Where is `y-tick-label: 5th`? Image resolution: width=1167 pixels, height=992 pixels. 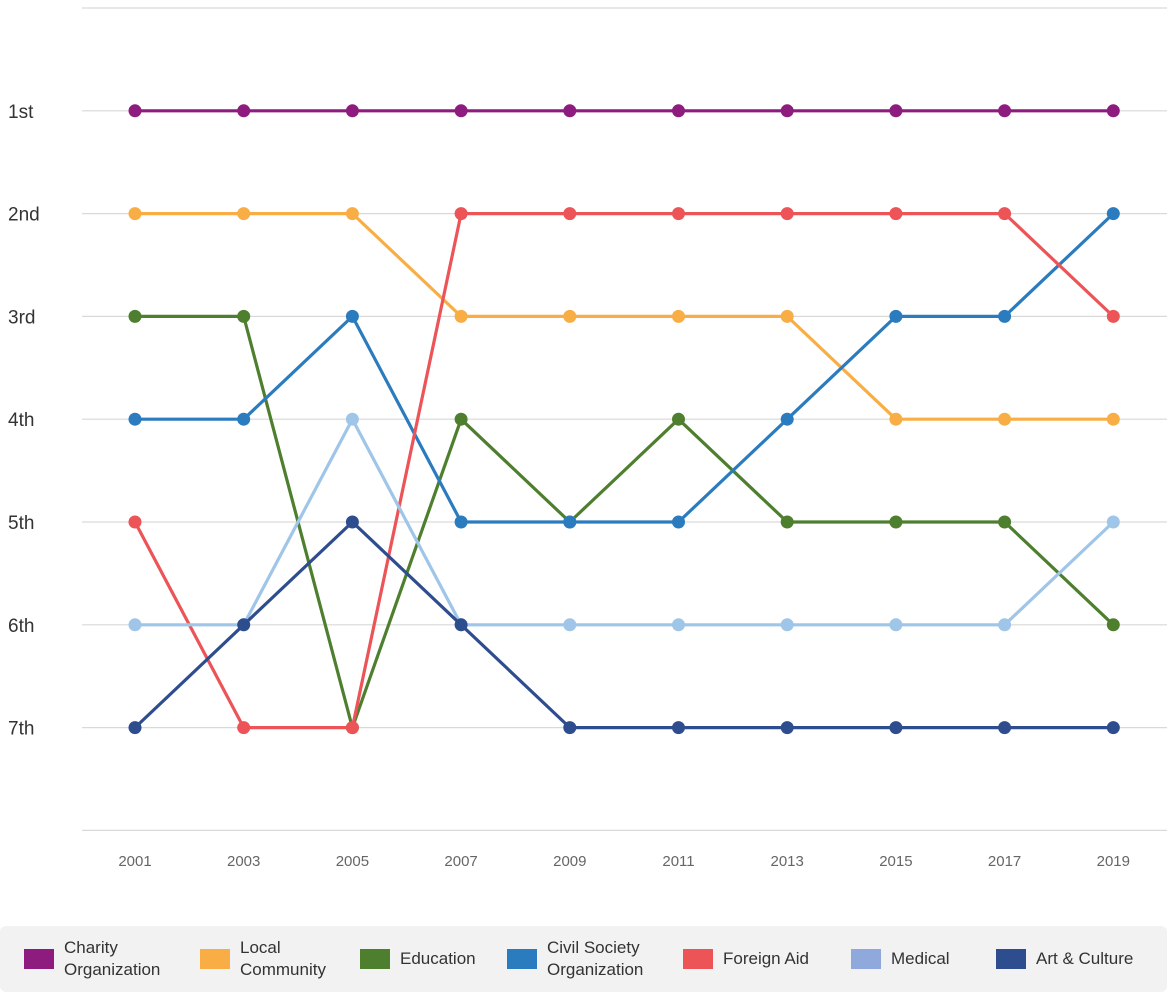 y-tick-label: 5th is located at coordinates (21, 523).